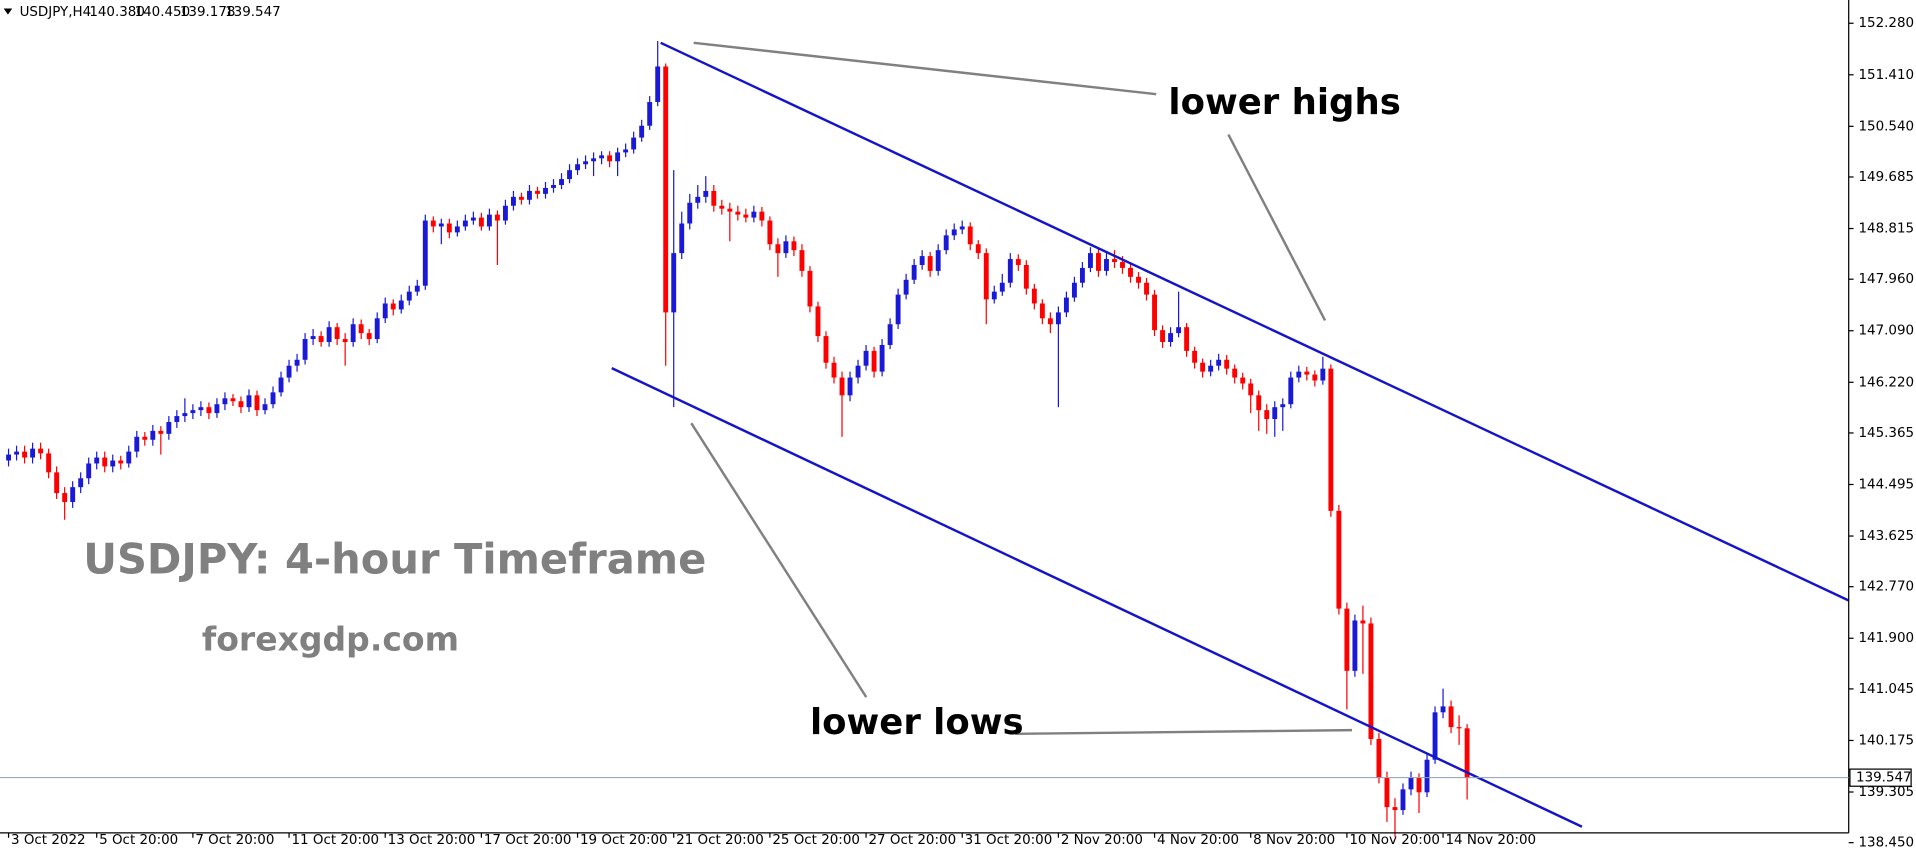 This screenshot has height=850, width=1916. I want to click on x-tick-label: 13 Oct 20:00, so click(432, 840).